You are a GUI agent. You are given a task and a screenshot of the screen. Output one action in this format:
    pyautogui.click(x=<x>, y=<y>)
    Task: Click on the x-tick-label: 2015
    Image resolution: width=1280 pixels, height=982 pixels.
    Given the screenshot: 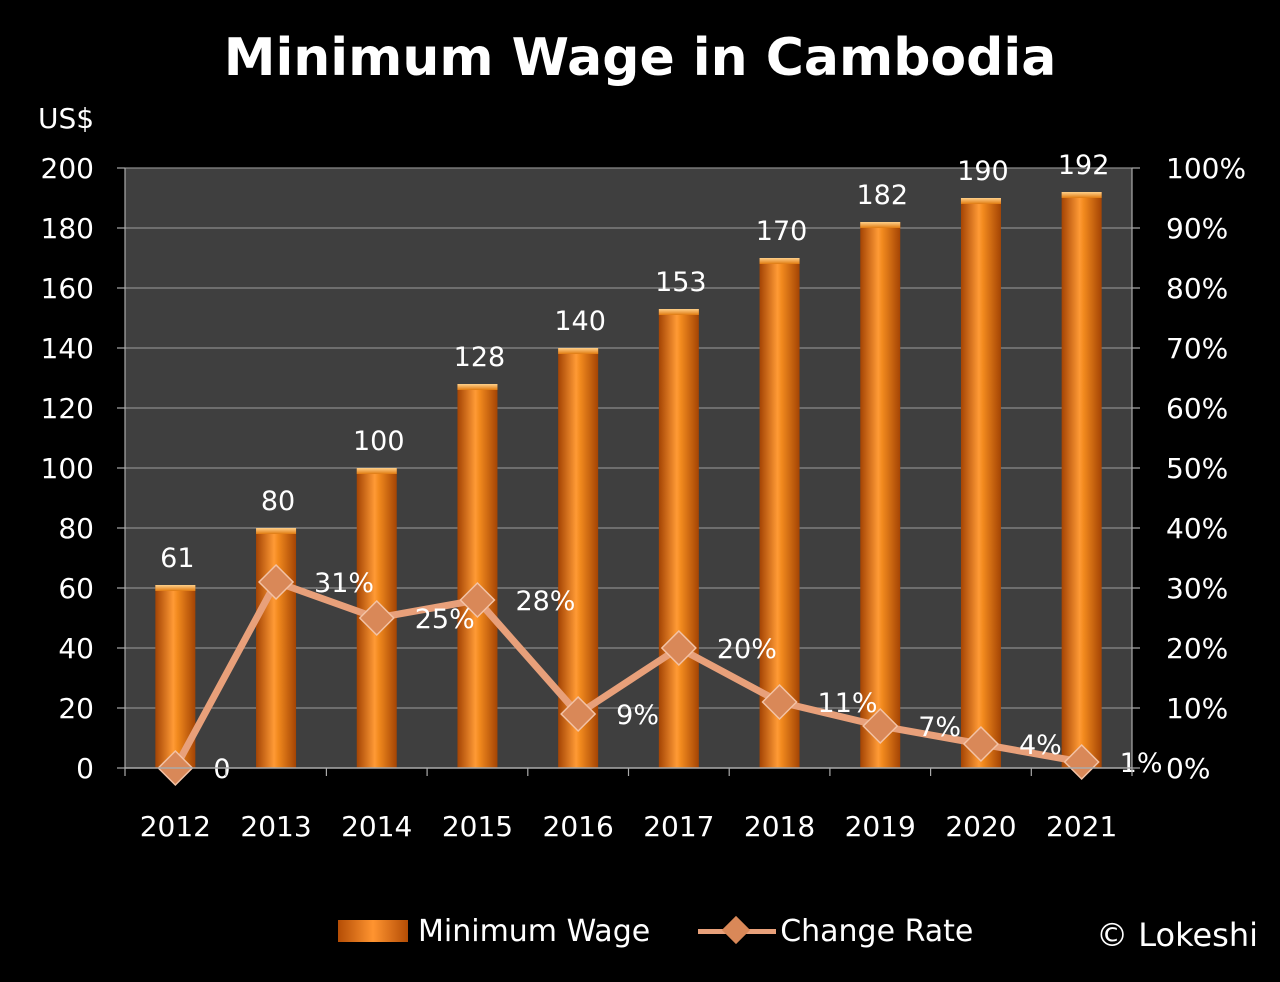 What is the action you would take?
    pyautogui.click(x=477, y=826)
    